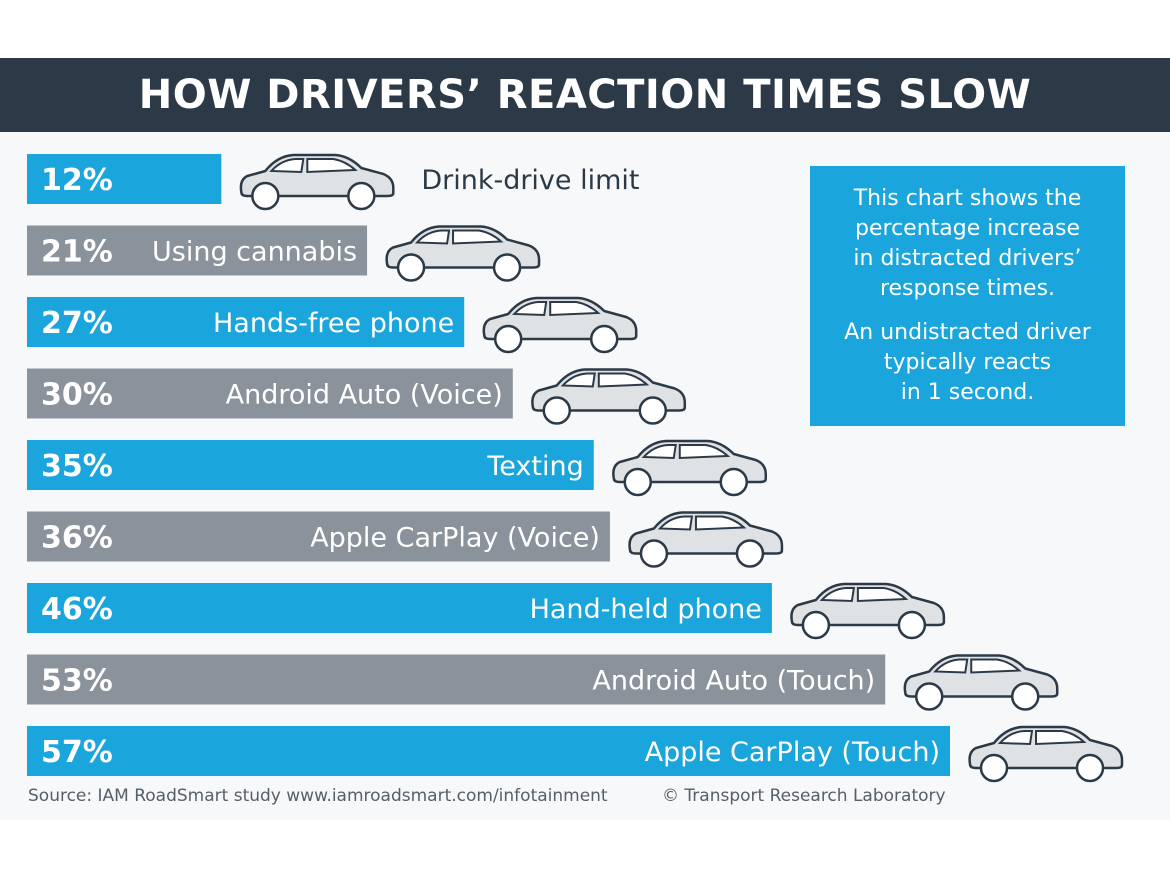 The width and height of the screenshot is (1170, 870). I want to click on top-band, so click(585, 29).